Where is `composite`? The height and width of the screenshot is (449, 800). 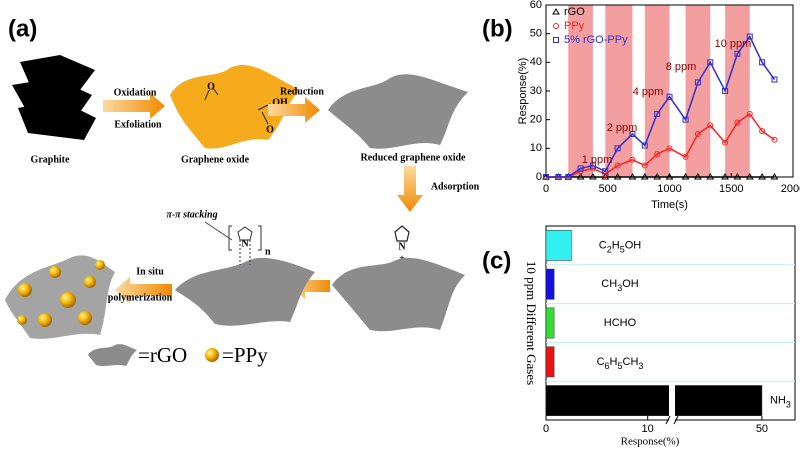
composite is located at coordinates (60, 297).